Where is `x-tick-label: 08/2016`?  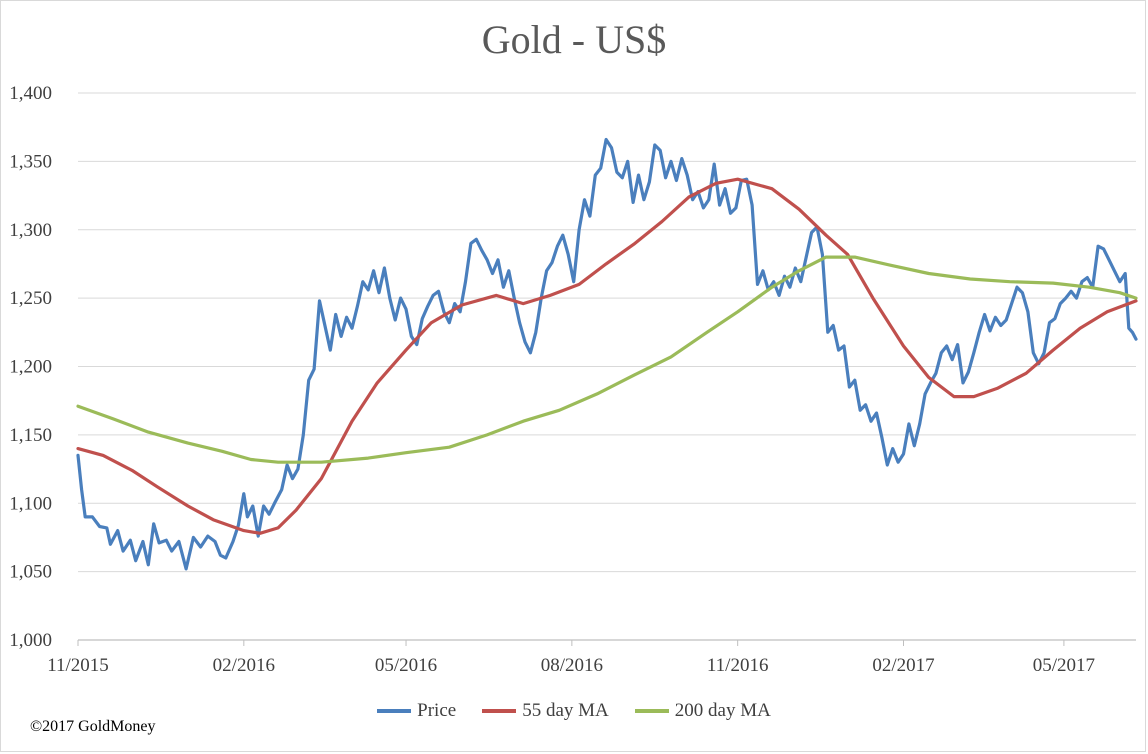 x-tick-label: 08/2016 is located at coordinates (572, 665).